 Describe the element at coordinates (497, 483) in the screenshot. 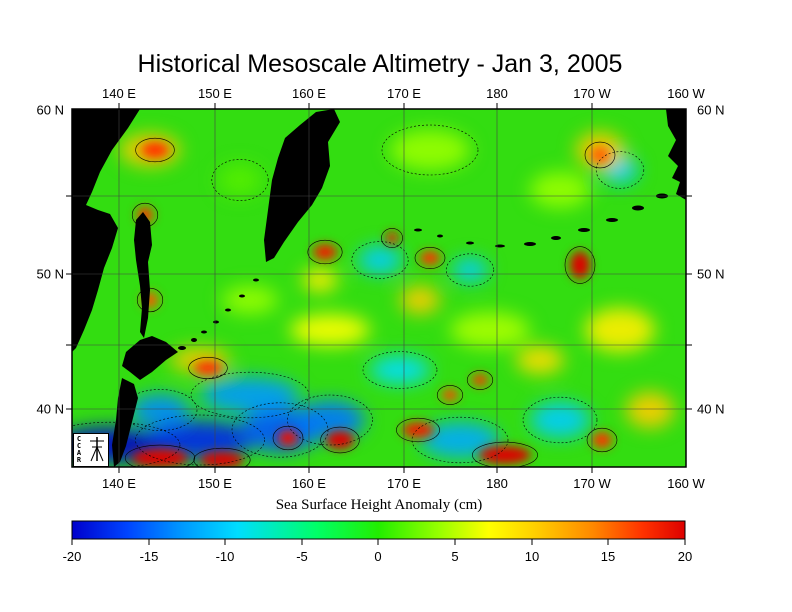

I see `bottom-lon-tick-180: 180` at that location.